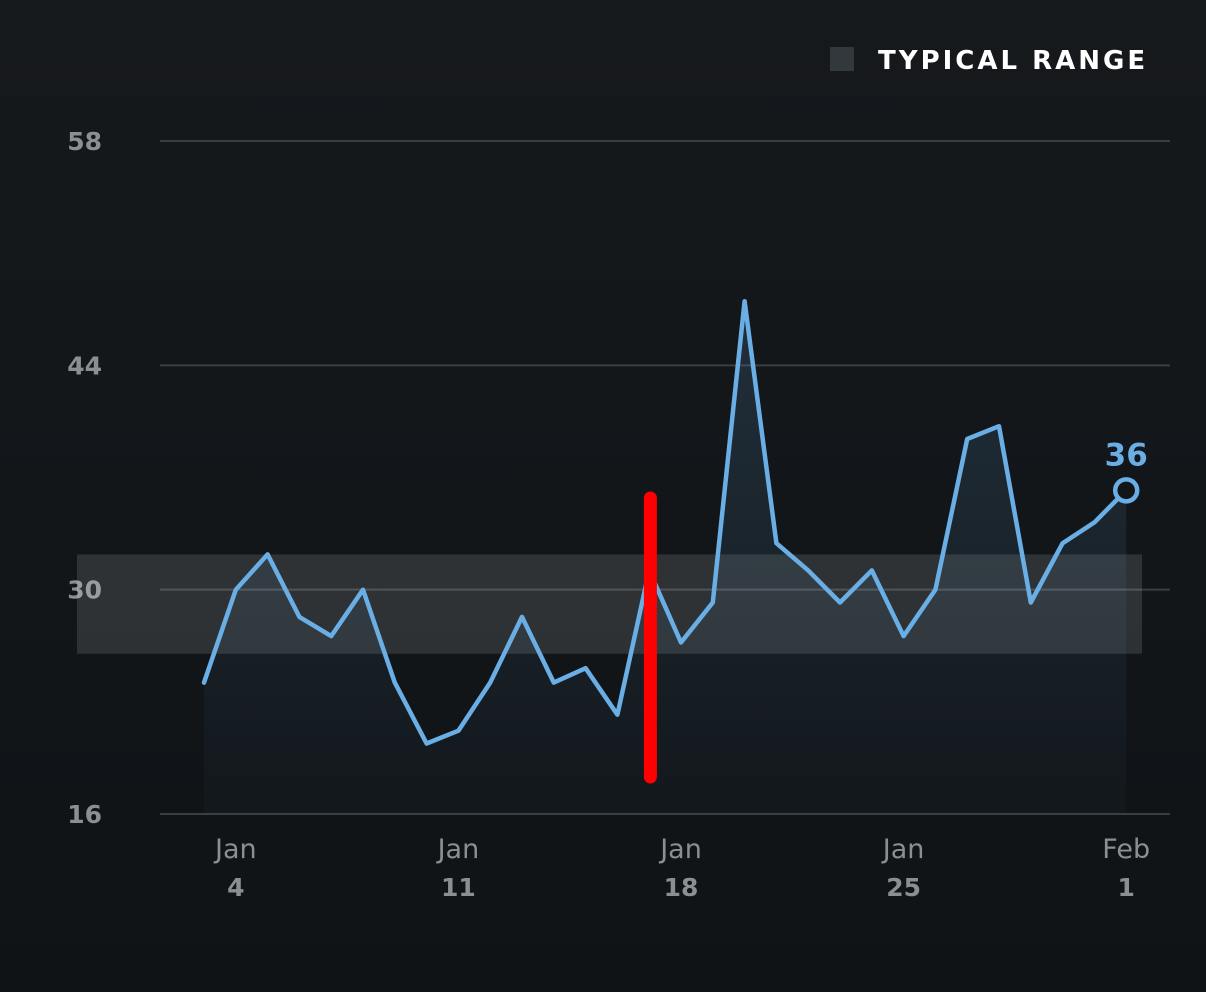 The width and height of the screenshot is (1206, 992). Describe the element at coordinates (1126, 868) in the screenshot. I see `x-tick: Feb 1` at that location.